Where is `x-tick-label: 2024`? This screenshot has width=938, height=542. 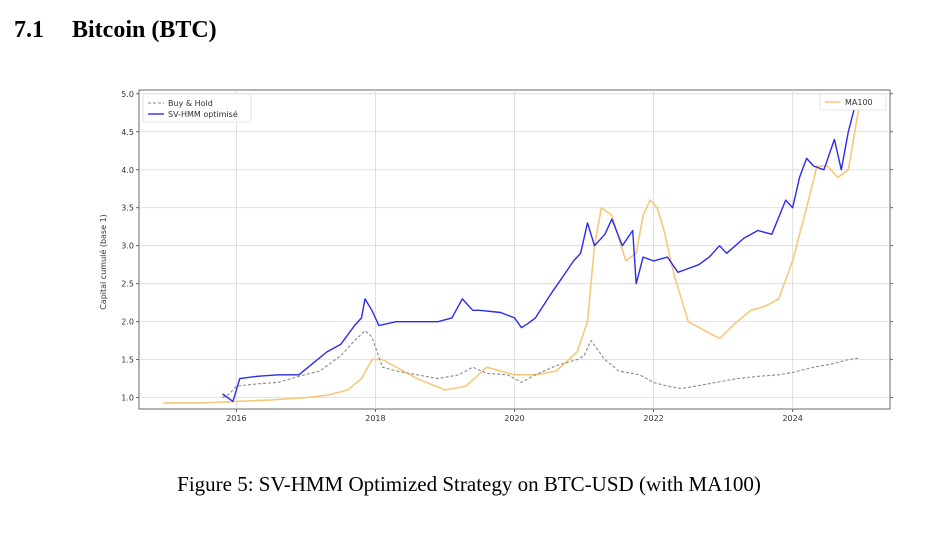
x-tick-label: 2024 is located at coordinates (792, 418).